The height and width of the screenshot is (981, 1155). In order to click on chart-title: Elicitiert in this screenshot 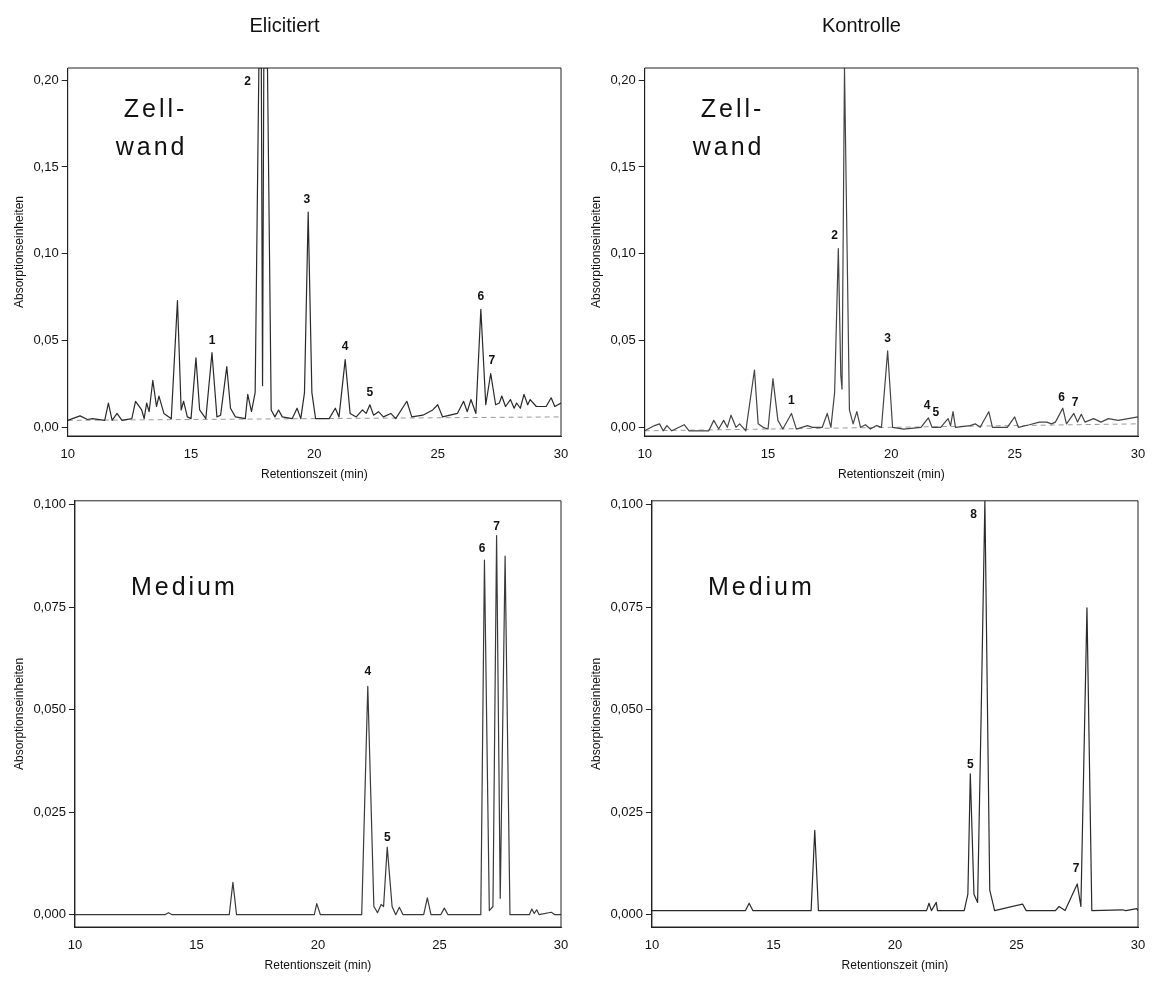, I will do `click(284, 24)`.